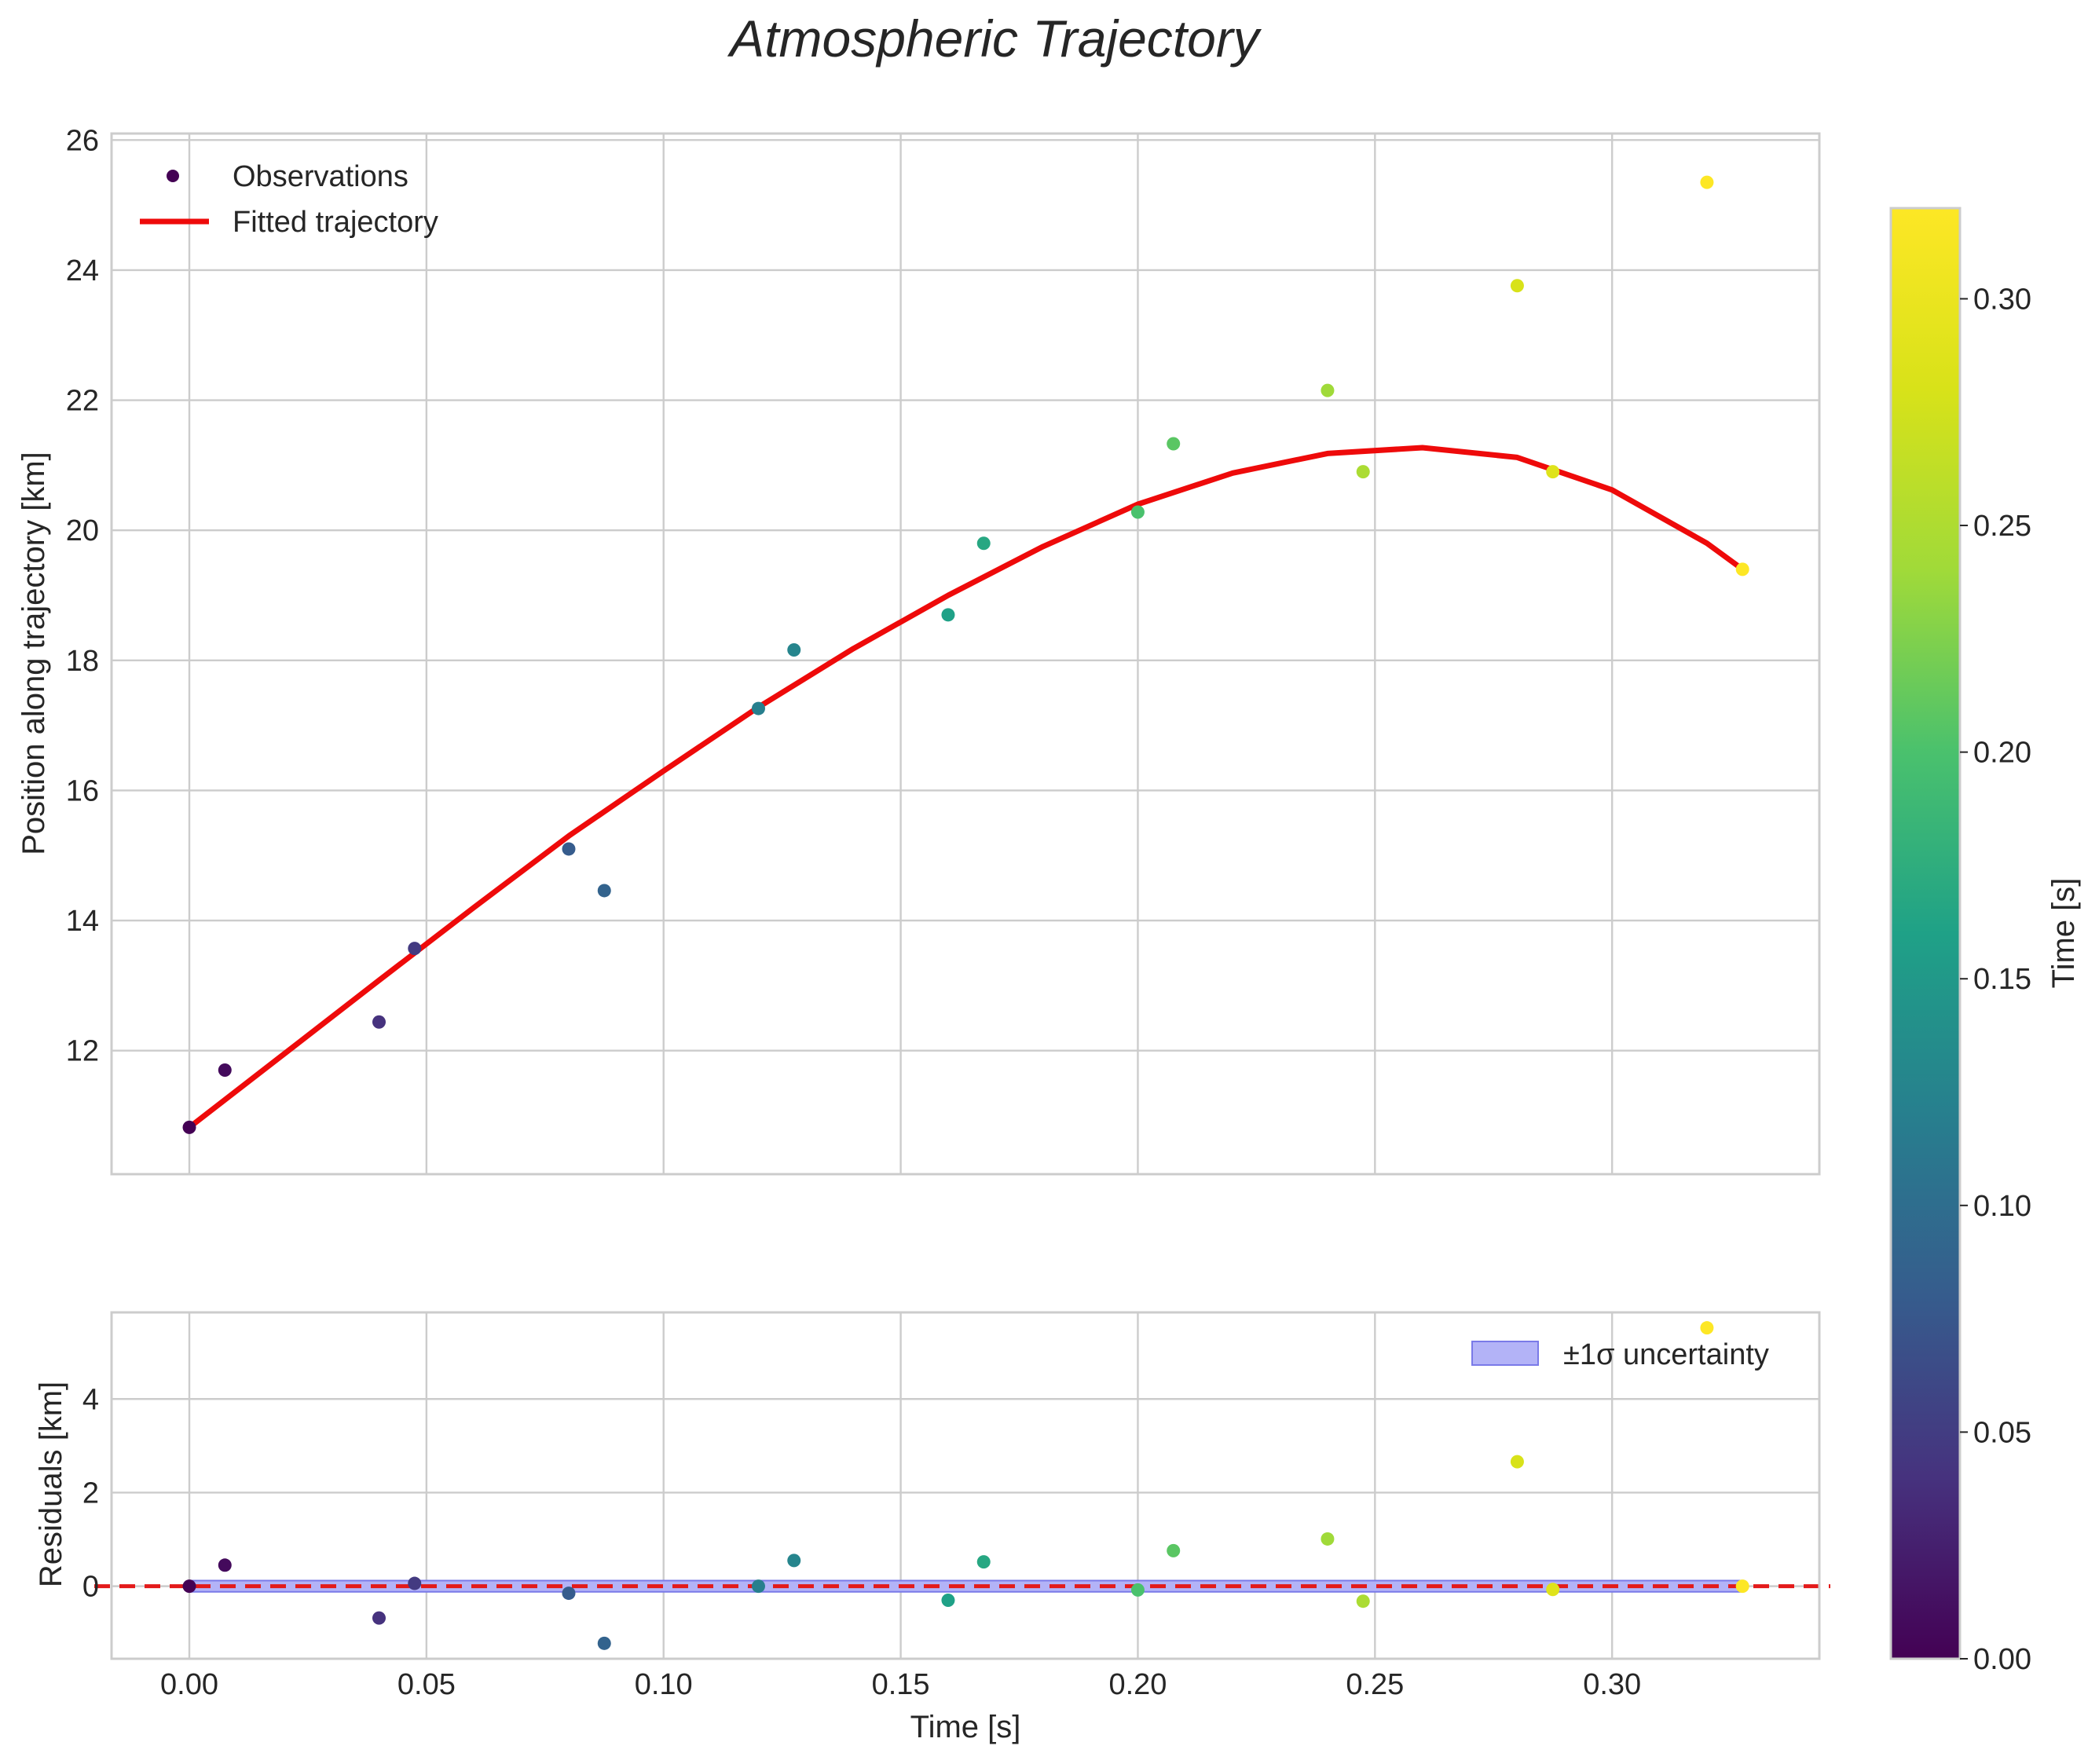 This screenshot has height=1764, width=2099. What do you see at coordinates (33, 654) in the screenshot?
I see `main-panel-ylabel: Position along trajectory [km]` at bounding box center [33, 654].